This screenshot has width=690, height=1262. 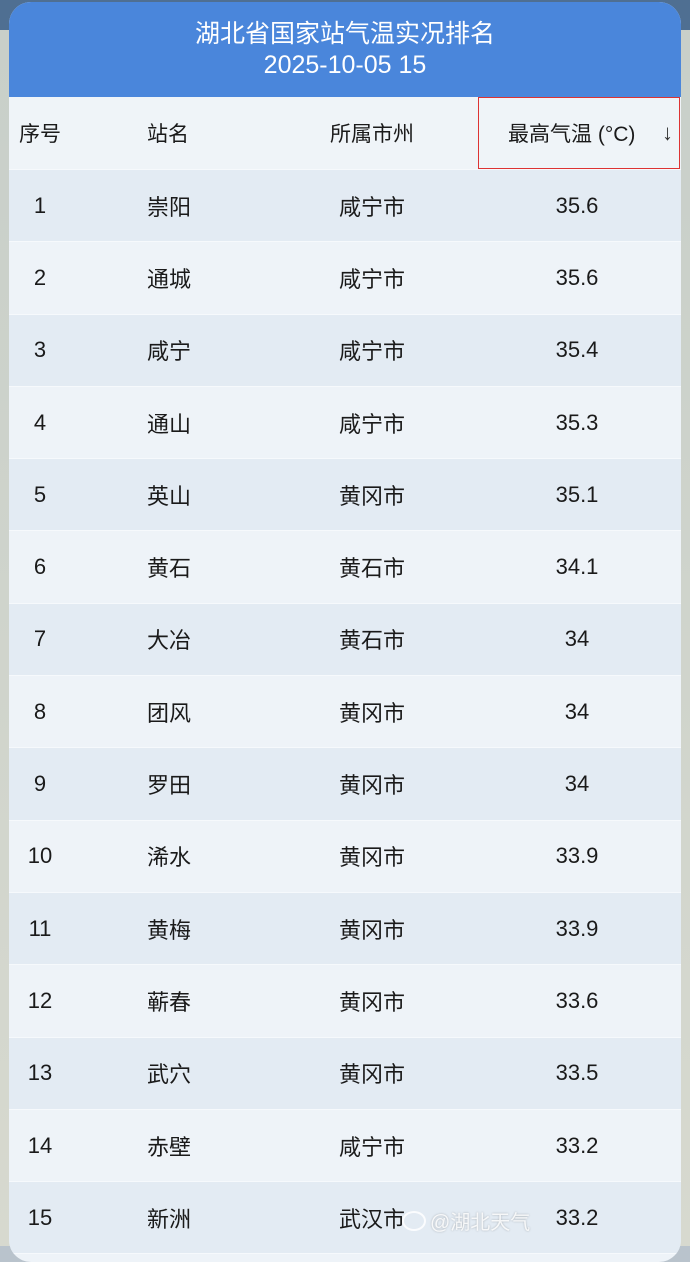 What do you see at coordinates (577, 1073) in the screenshot?
I see `temp-cell-text: 33.5` at bounding box center [577, 1073].